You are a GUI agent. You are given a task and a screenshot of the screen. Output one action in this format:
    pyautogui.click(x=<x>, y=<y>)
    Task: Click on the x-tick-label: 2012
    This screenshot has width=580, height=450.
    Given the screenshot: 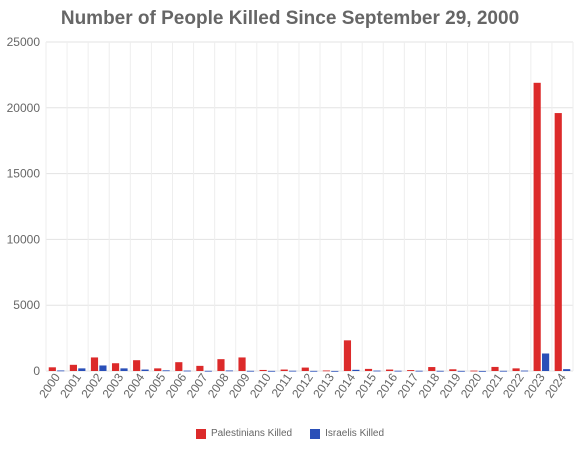 What is the action you would take?
    pyautogui.click(x=302, y=385)
    